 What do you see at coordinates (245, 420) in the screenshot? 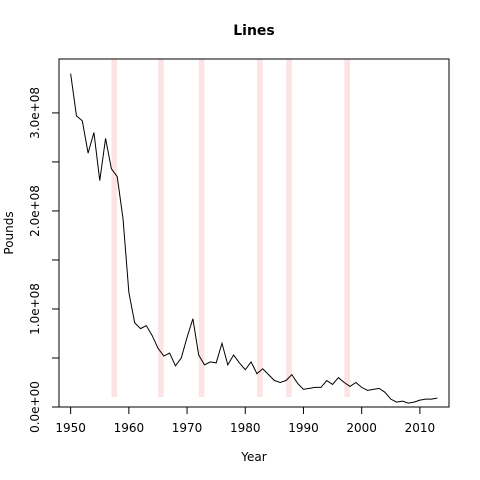
I see `x-axis: 1950 1960 1970 1980 1990 2000 2010` at bounding box center [245, 420].